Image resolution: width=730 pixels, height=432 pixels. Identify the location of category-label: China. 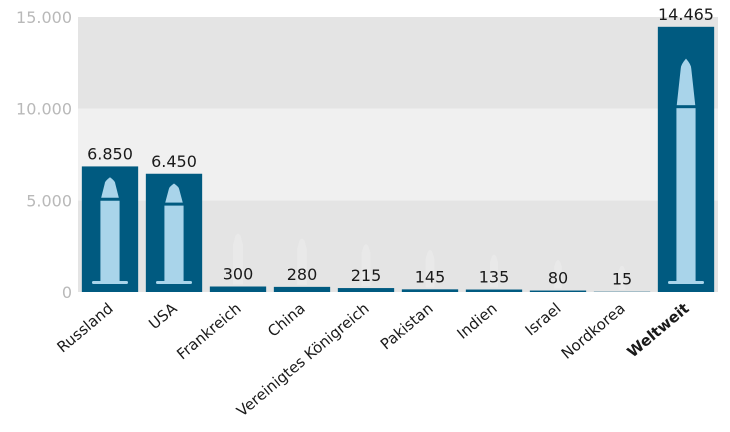
(286, 319).